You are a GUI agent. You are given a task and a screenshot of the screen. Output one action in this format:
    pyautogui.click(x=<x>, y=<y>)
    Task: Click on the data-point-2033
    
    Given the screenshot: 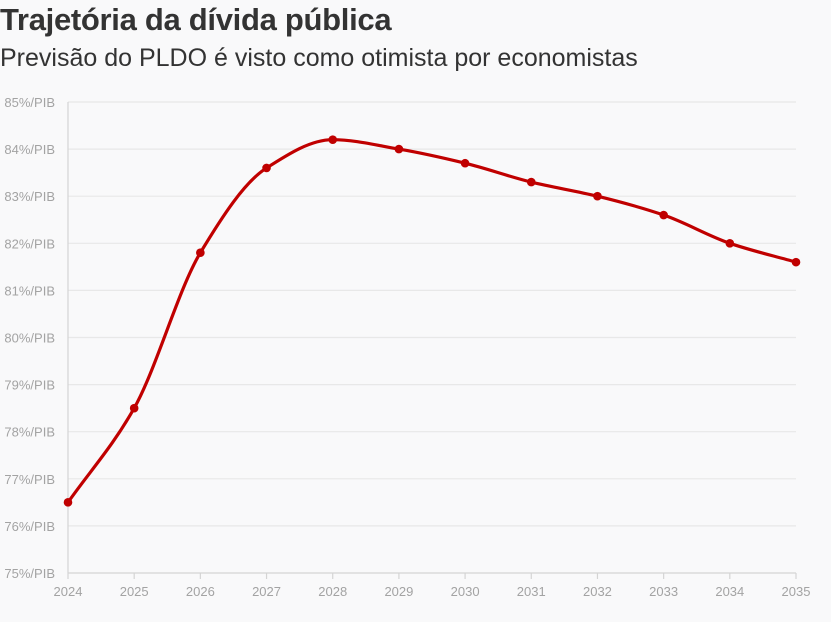 What is the action you would take?
    pyautogui.click(x=663, y=215)
    